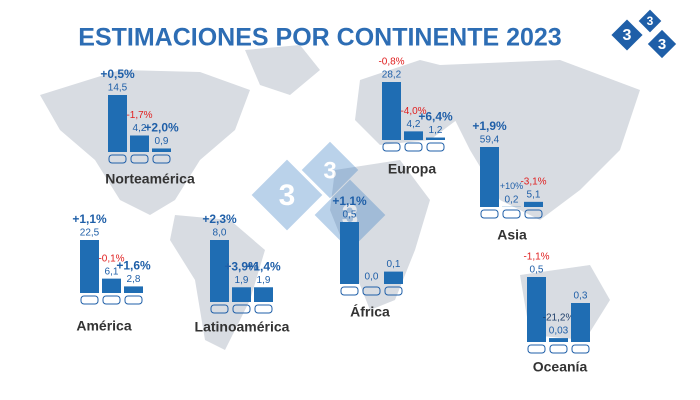  What do you see at coordinates (560, 367) in the screenshot?
I see `continent-label: Oceanía` at bounding box center [560, 367].